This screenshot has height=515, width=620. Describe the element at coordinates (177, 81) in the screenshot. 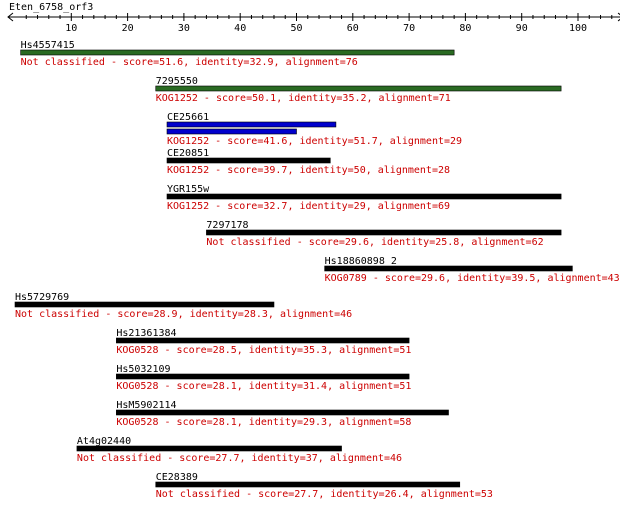

I see `hit-name: 7295550` at that location.